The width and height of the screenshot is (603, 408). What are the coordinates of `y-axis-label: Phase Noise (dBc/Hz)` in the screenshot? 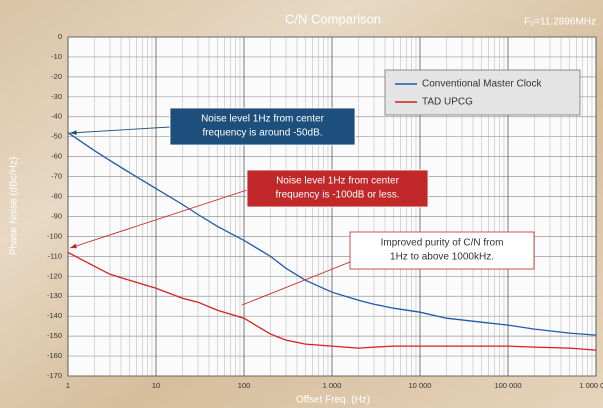 It's located at (14, 206).